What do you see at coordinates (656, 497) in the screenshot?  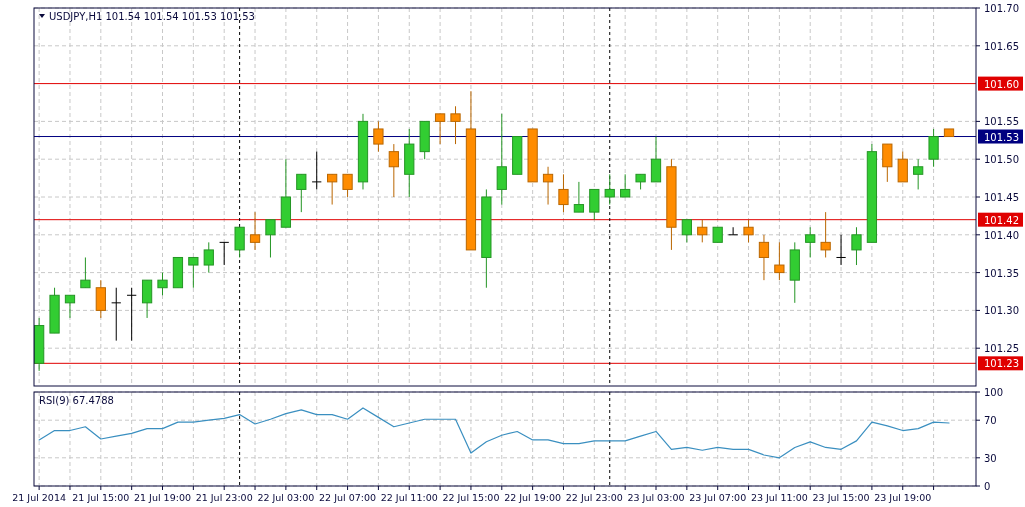 I see `x-tick-label: 23 Jul 03:00` at bounding box center [656, 497].